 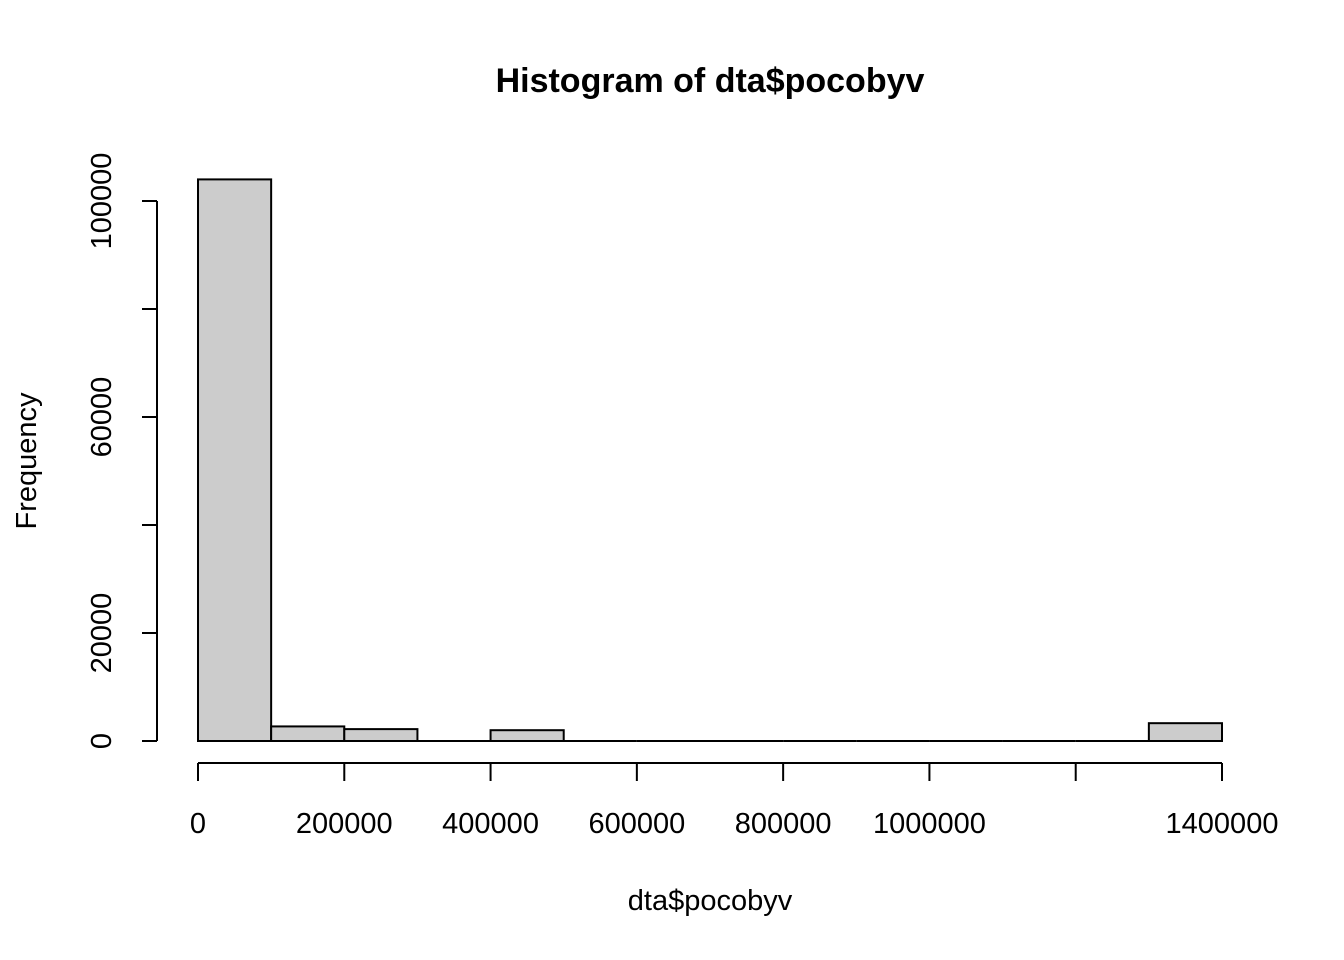 I want to click on x-tick-label-1: 200000, so click(x=344, y=824).